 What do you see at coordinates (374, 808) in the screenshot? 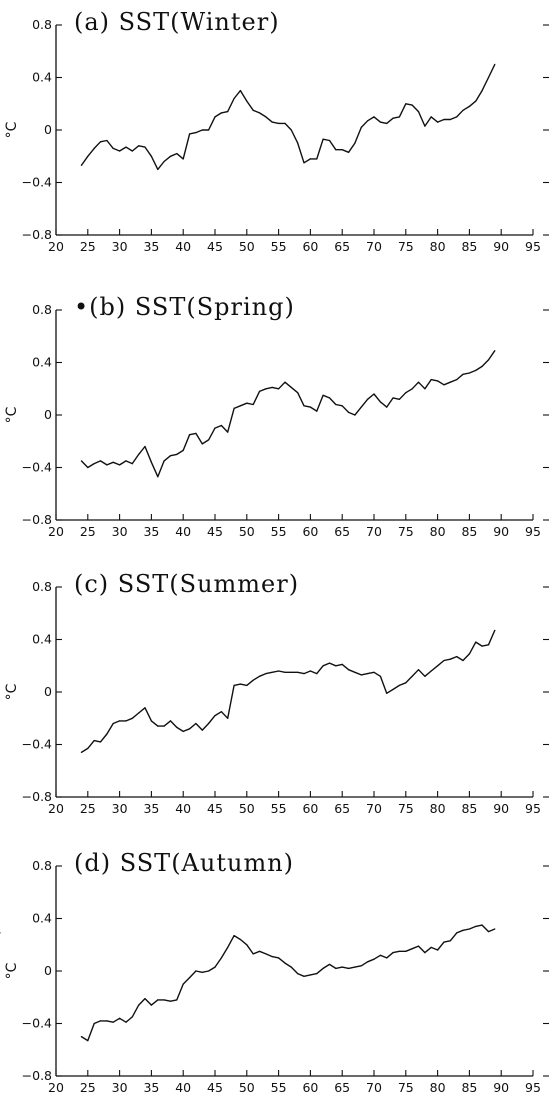
I see `x-tick-label: 70` at bounding box center [374, 808].